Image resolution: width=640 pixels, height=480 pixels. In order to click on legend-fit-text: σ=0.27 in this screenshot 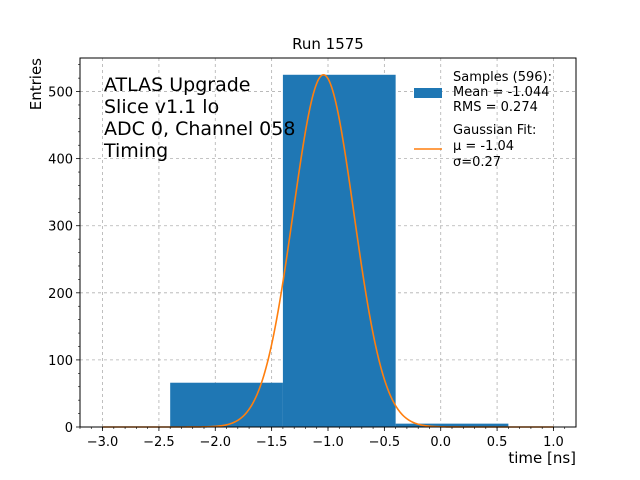, I will do `click(477, 162)`.